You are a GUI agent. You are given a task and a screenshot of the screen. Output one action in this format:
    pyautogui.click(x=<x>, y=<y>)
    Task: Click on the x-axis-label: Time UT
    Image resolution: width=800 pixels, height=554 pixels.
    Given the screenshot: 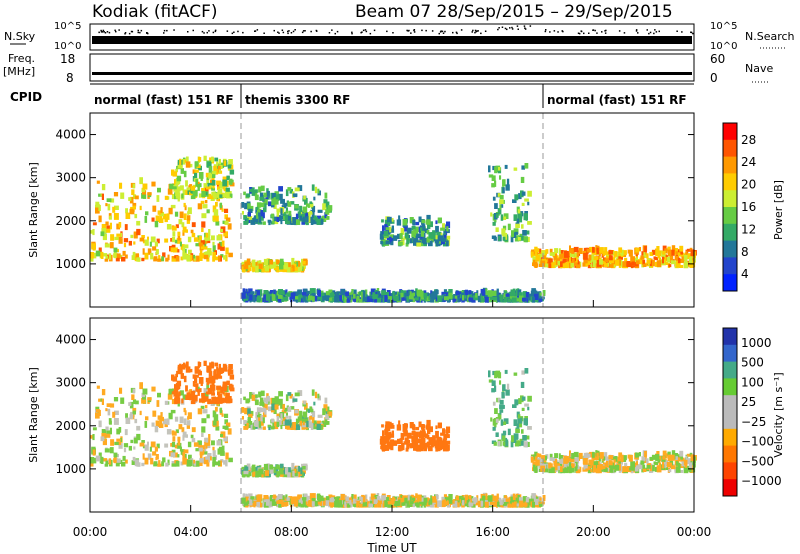 What is the action you would take?
    pyautogui.click(x=391, y=547)
    